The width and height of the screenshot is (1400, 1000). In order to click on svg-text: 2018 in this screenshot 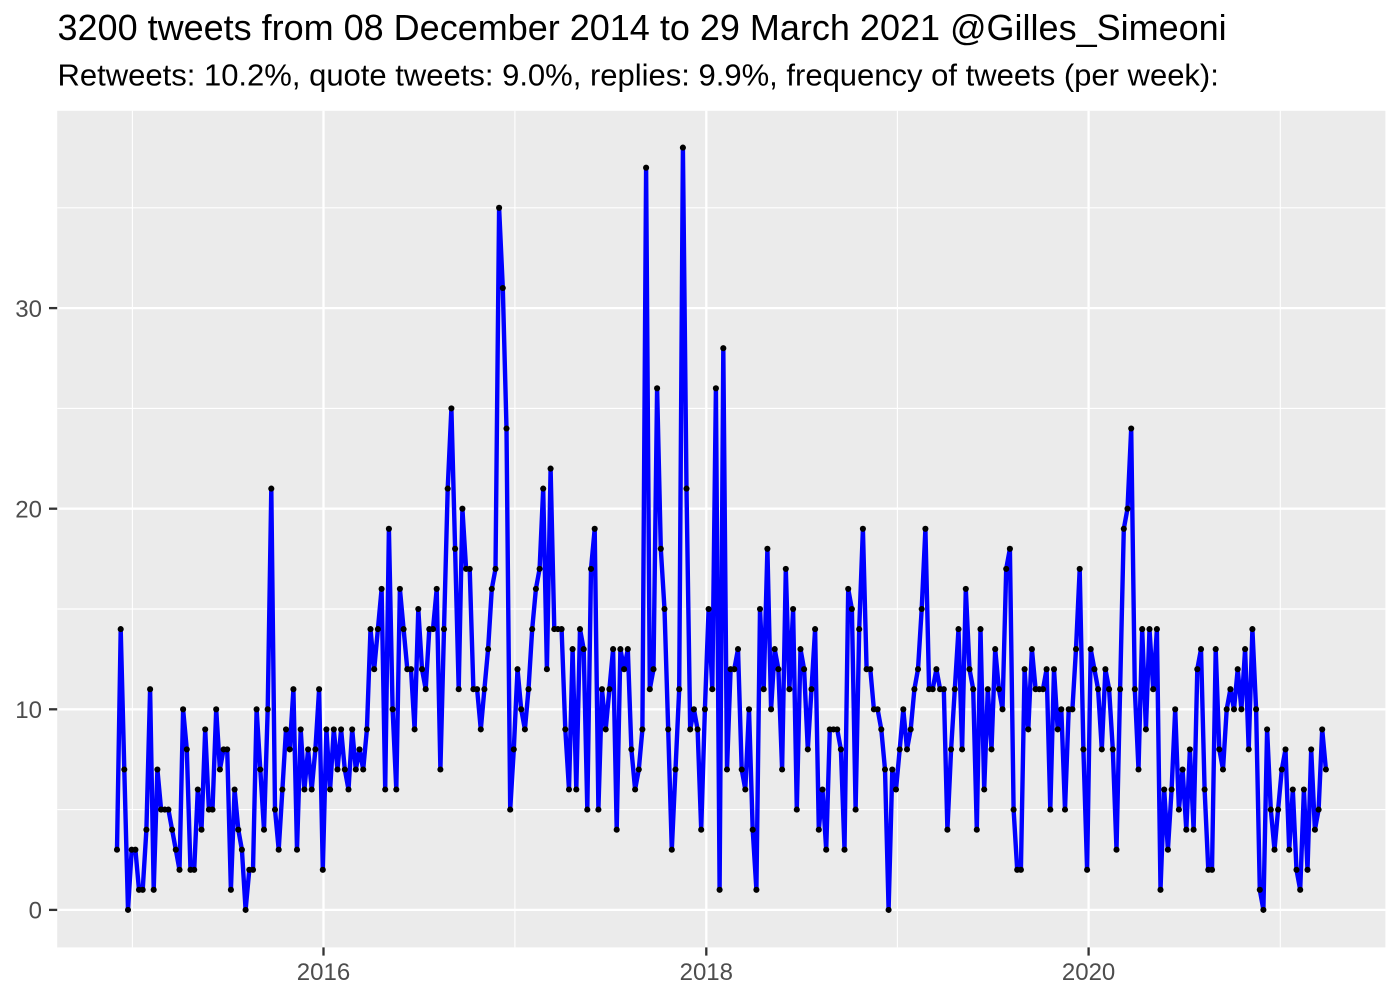, I will do `click(706, 972)`.